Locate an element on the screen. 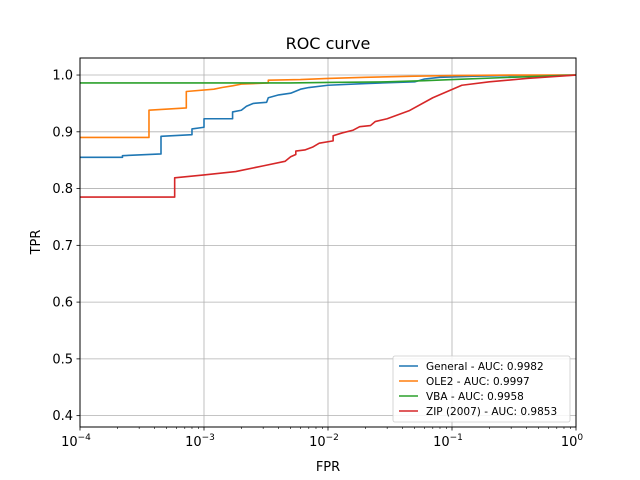  y-axis-label: TPR is located at coordinates (36, 243).